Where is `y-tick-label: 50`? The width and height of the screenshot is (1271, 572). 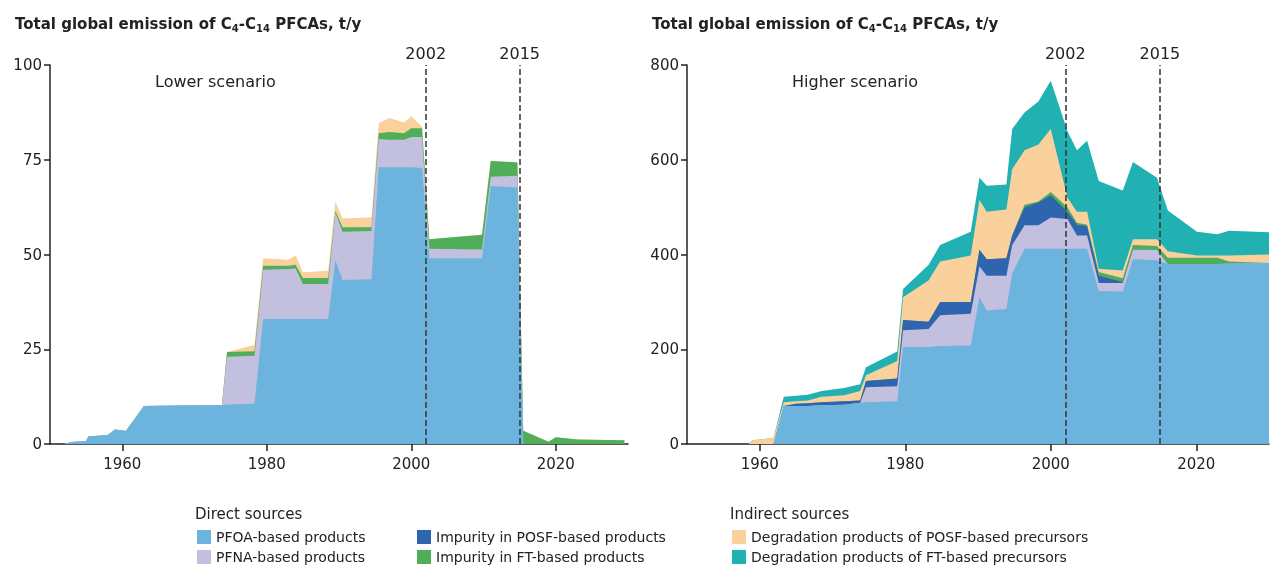 y-tick-label: 50 is located at coordinates (32, 254).